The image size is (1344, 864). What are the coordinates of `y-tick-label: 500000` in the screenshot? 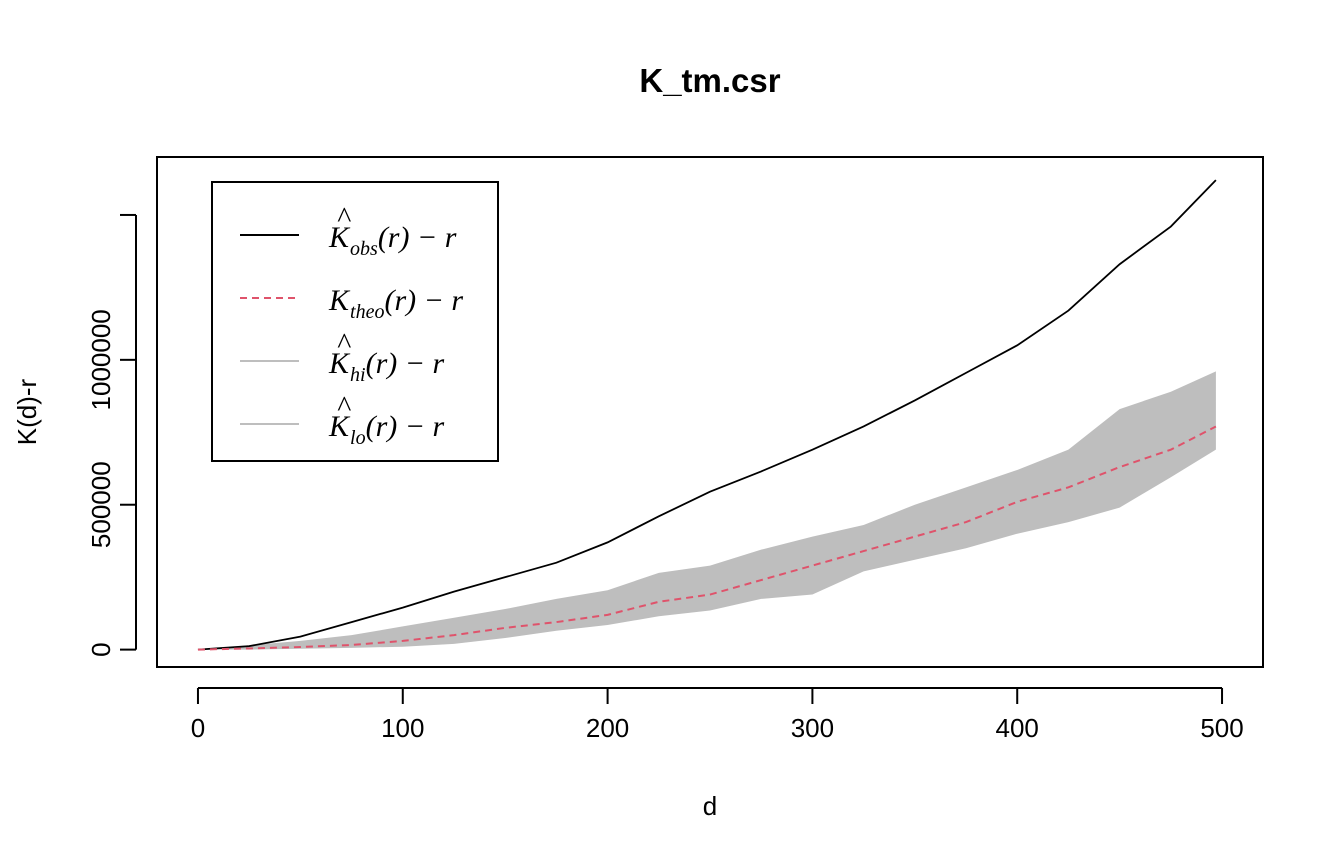 It's located at (101, 504).